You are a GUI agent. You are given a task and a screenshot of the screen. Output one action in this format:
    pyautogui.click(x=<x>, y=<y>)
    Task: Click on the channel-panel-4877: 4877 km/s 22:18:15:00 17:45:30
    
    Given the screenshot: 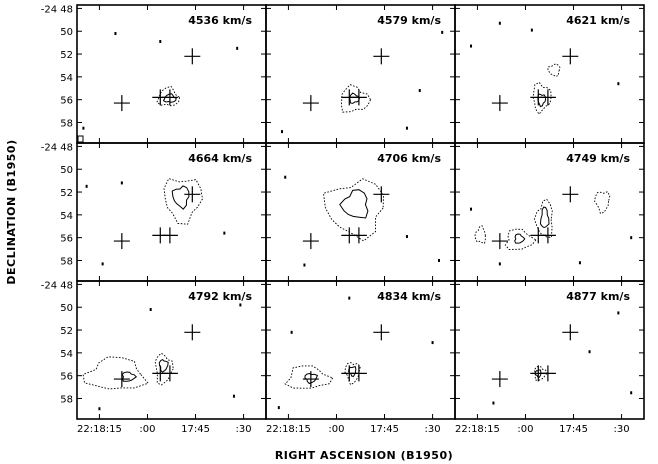 What is the action you would take?
    pyautogui.click(x=549, y=357)
    